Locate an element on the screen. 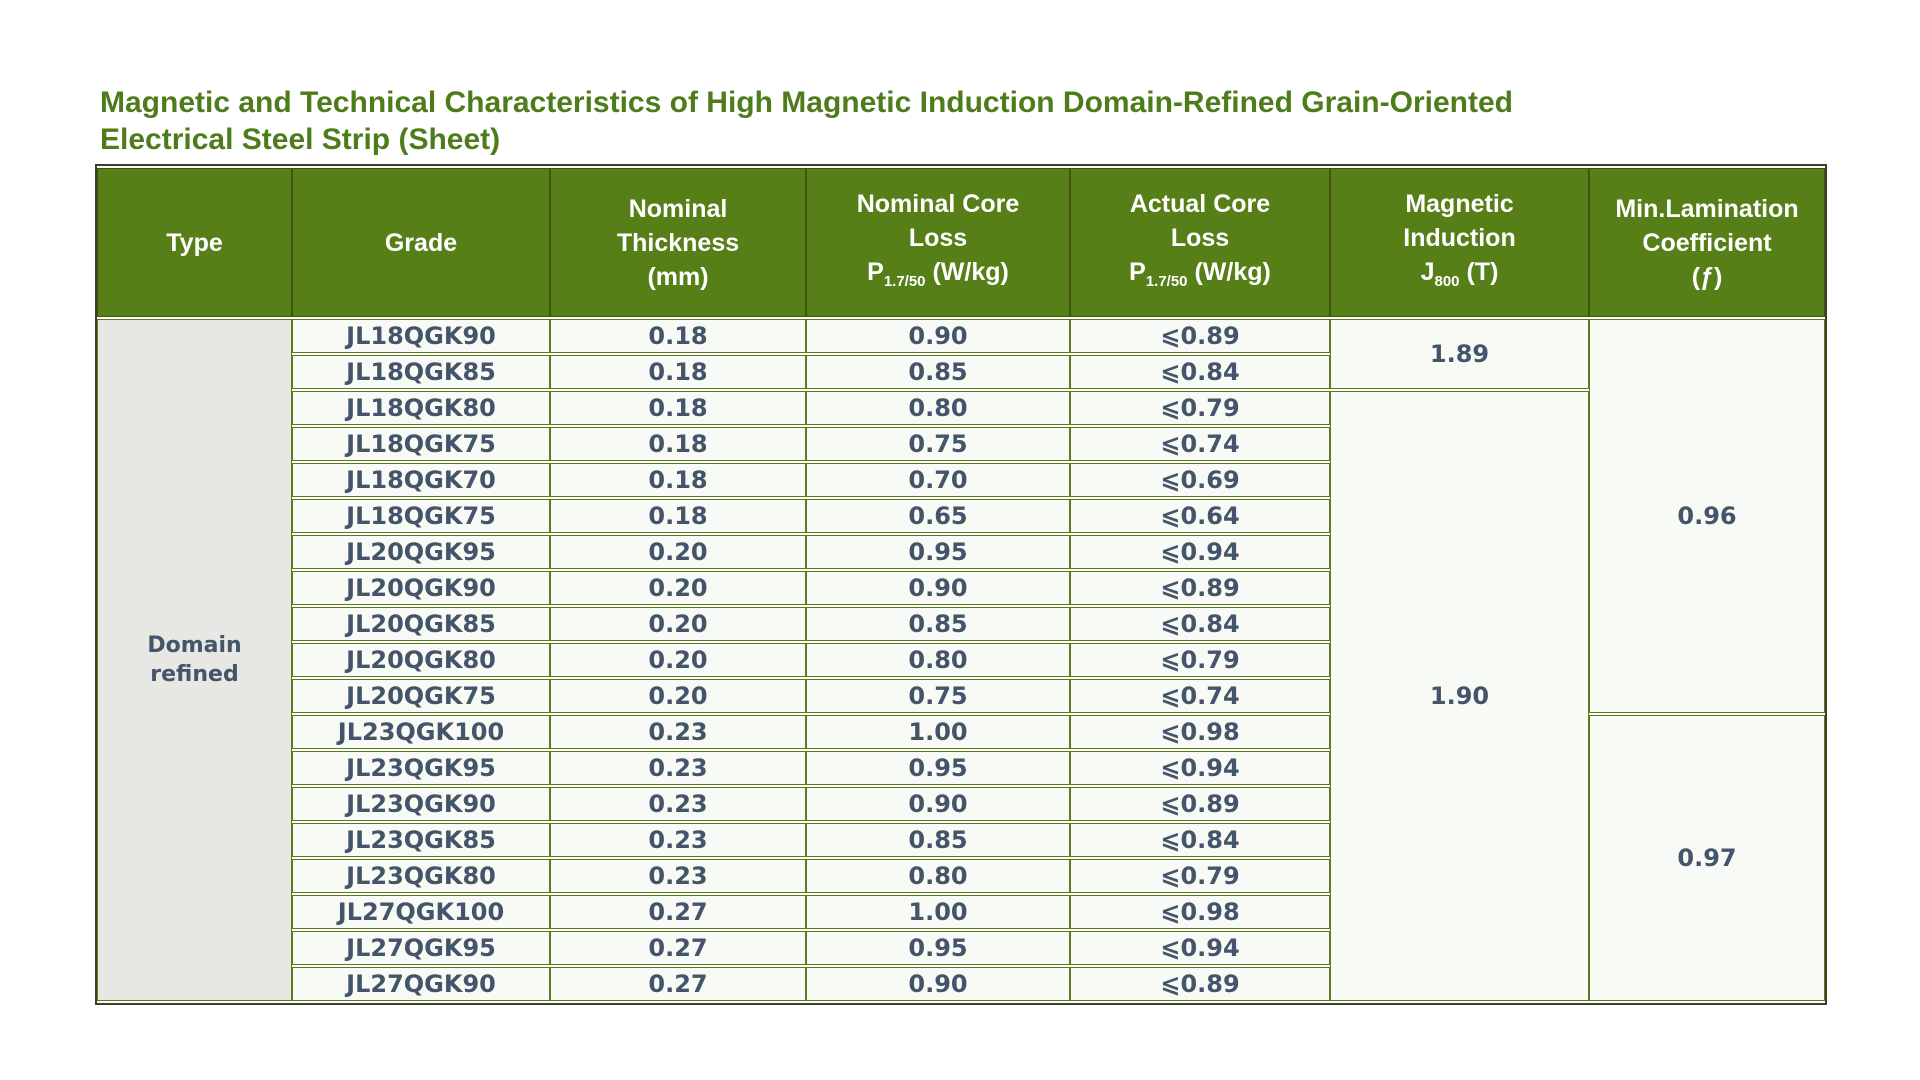 The image size is (1920, 1080). grade-cell: JL20QGK75 is located at coordinates (421, 696).